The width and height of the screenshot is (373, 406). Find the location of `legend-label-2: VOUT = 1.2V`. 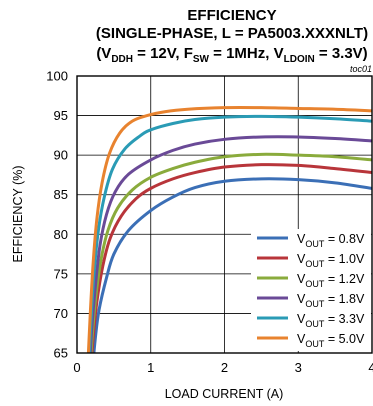

legend-label-2: VOUT = 1.2V is located at coordinates (331, 280).